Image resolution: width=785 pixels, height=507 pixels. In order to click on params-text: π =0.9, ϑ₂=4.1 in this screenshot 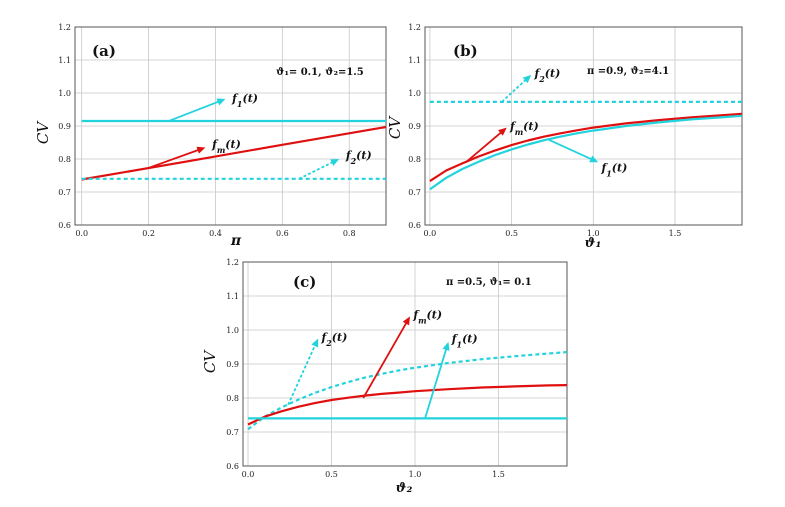, I will do `click(628, 71)`.